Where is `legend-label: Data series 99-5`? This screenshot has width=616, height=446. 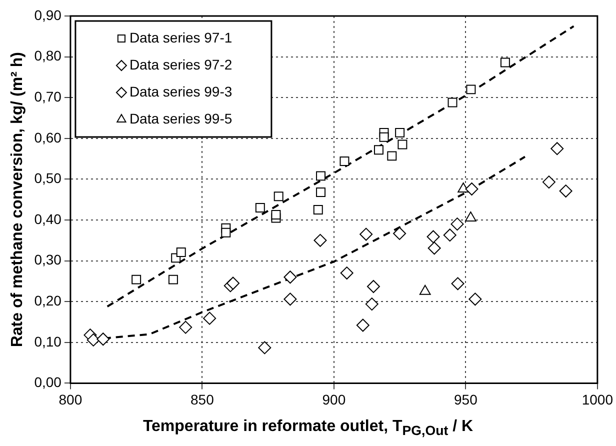
legend-label: Data series 99-5 is located at coordinates (180, 118).